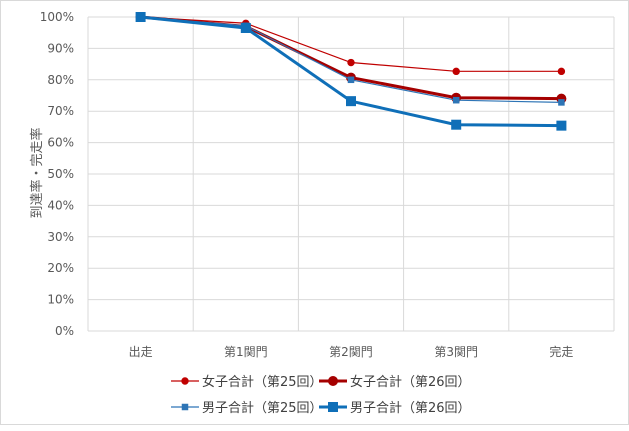  Describe the element at coordinates (60, 300) in the screenshot. I see `y-tick-label: 10%` at that location.